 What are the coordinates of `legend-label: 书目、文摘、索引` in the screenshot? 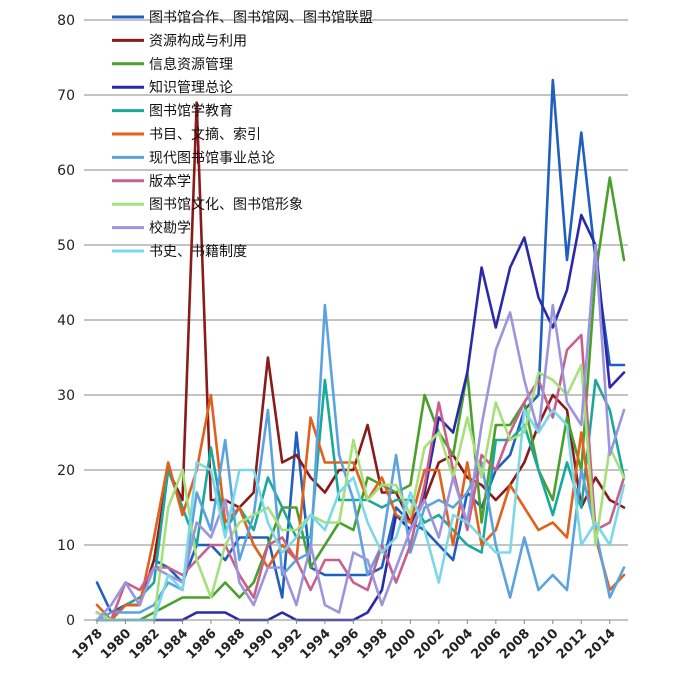 It's located at (205, 134).